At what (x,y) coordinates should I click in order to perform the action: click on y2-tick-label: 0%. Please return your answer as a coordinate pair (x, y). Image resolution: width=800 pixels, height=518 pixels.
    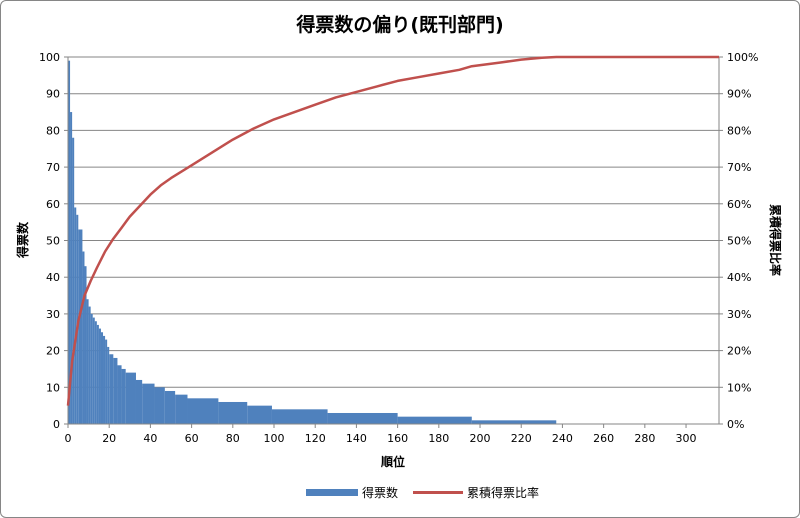
    Looking at the image, I should click on (735, 424).